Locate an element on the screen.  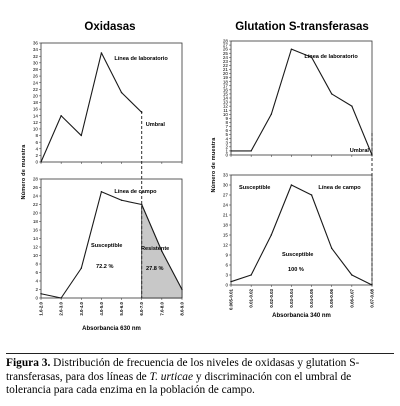
x-axis-label: Absorbancia 340 nm is located at coordinates (301, 316).